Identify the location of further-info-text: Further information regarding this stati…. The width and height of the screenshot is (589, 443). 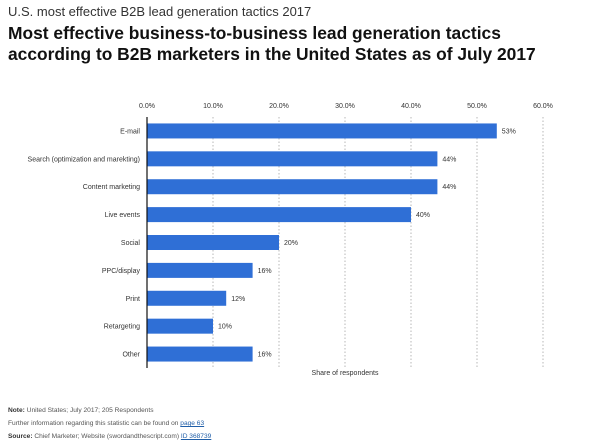
(93, 423).